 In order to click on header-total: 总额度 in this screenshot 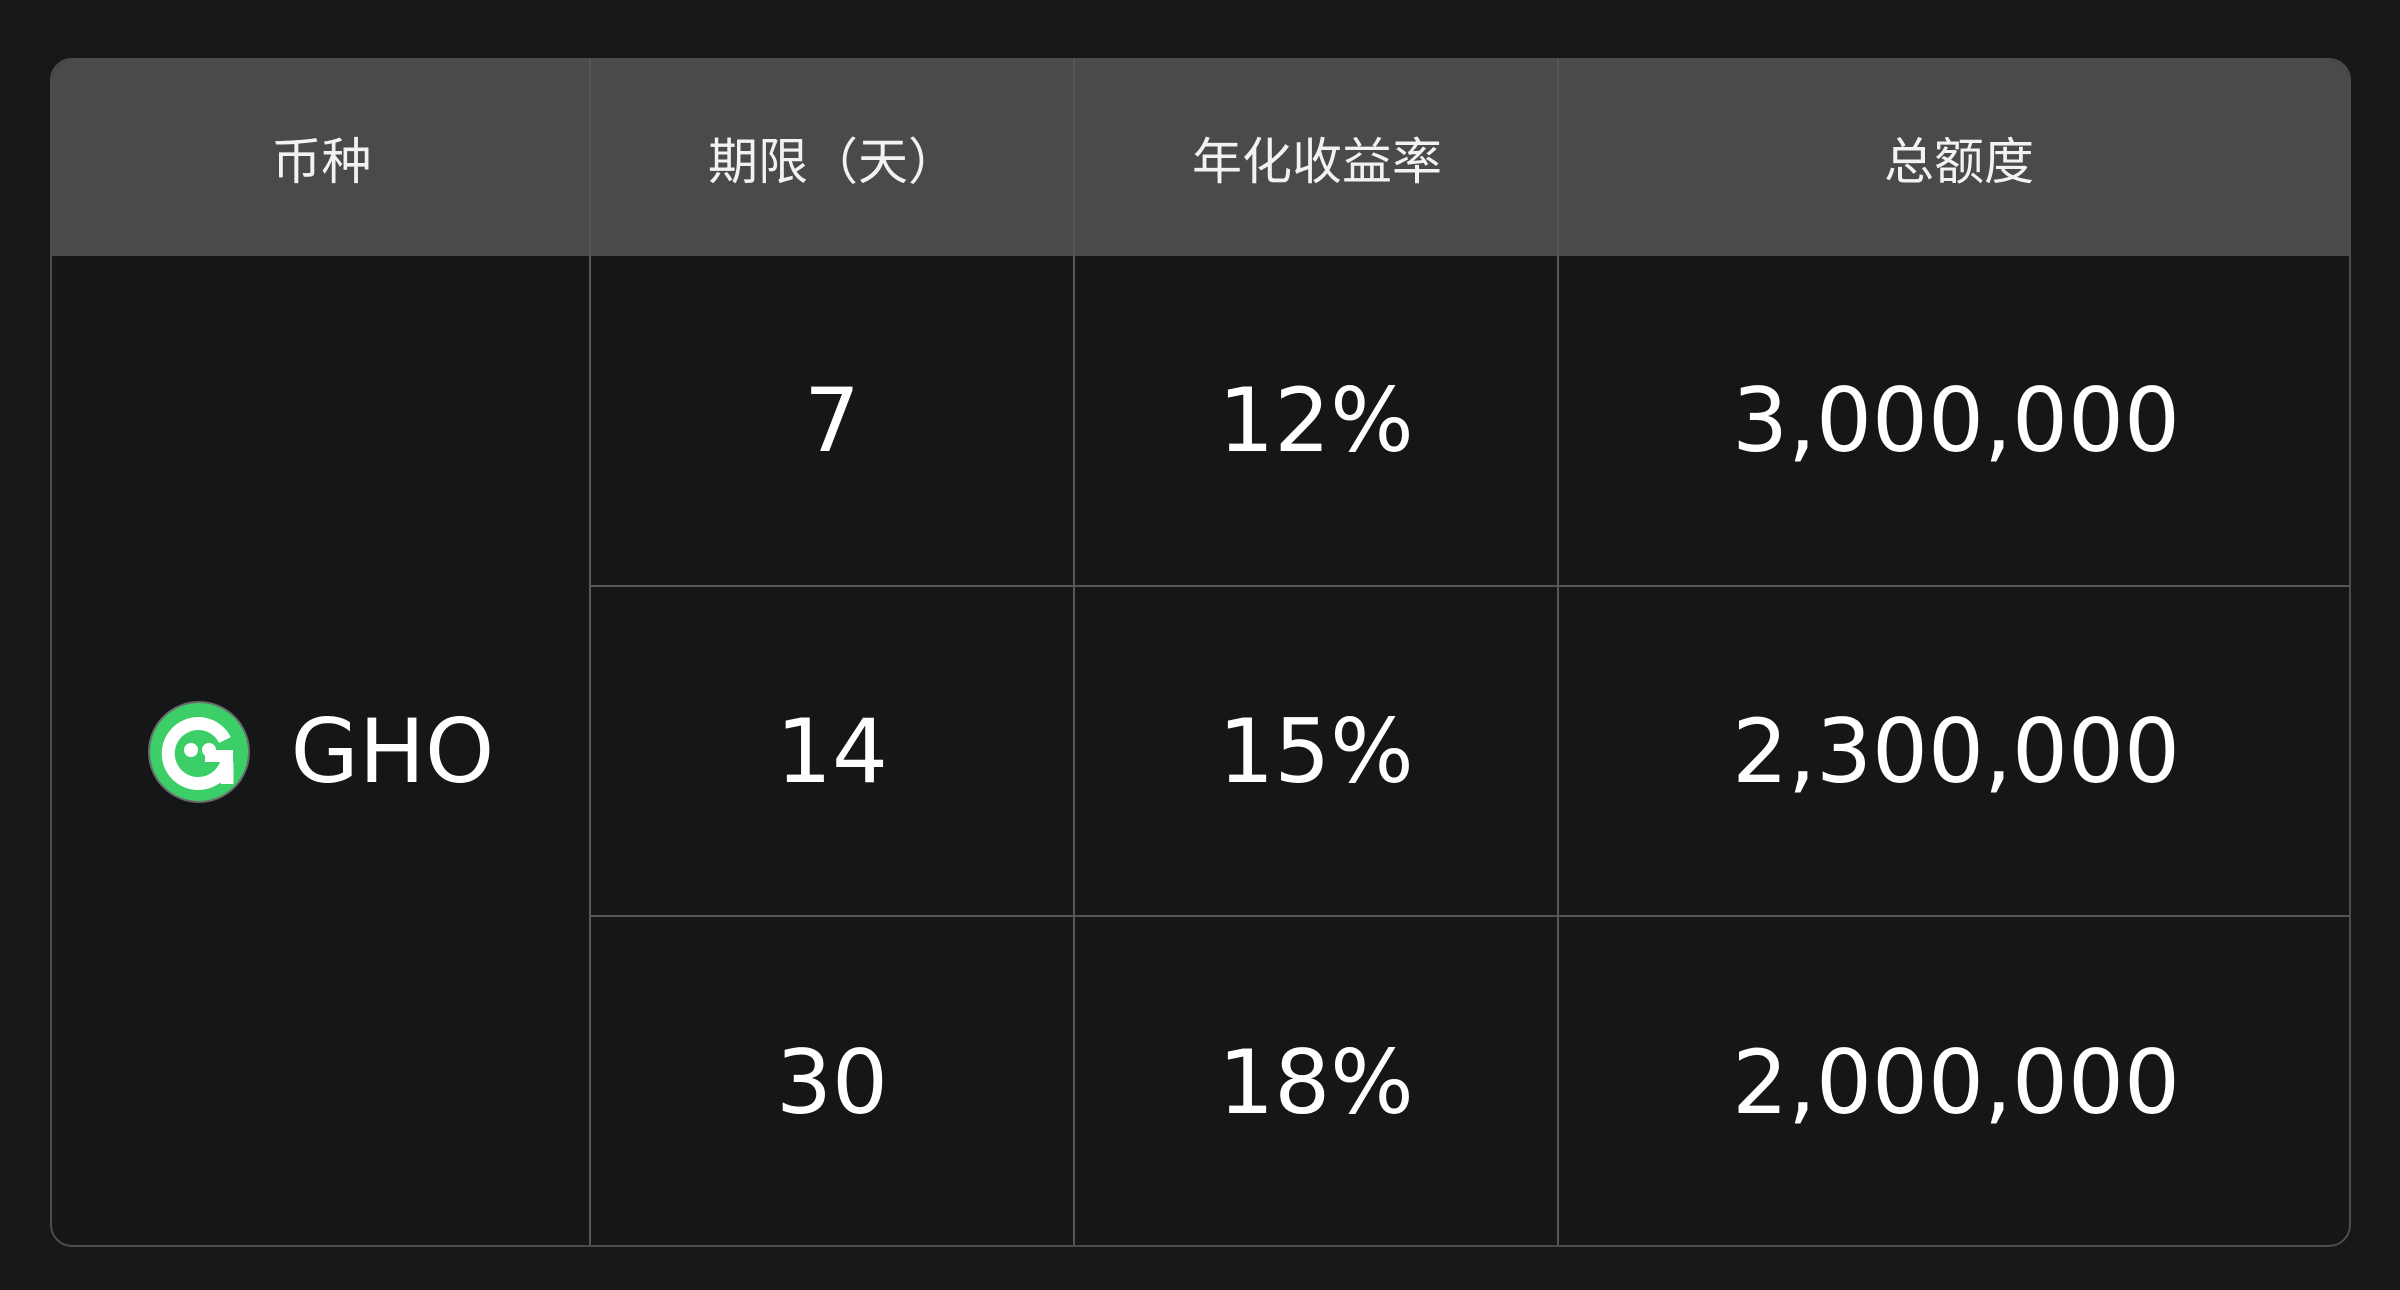, I will do `click(1954, 158)`.